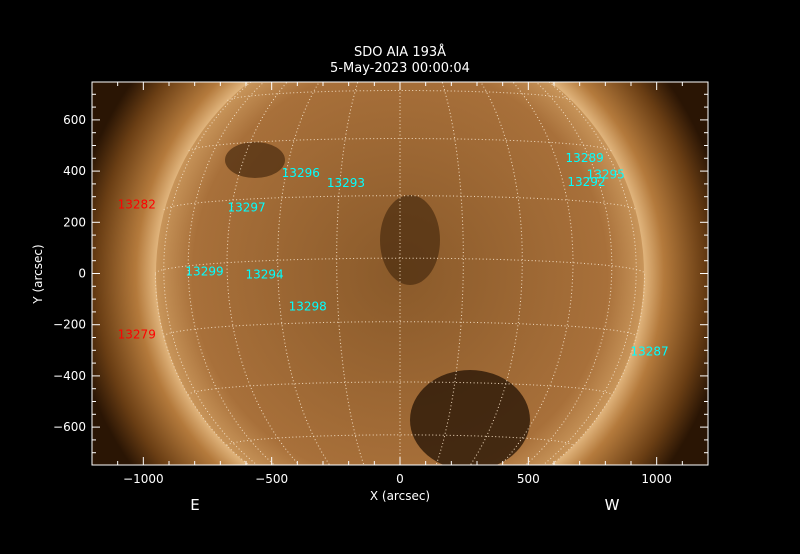 The image size is (800, 554). I want to click on chart-title: SDO AIA 193Å, so click(400, 52).